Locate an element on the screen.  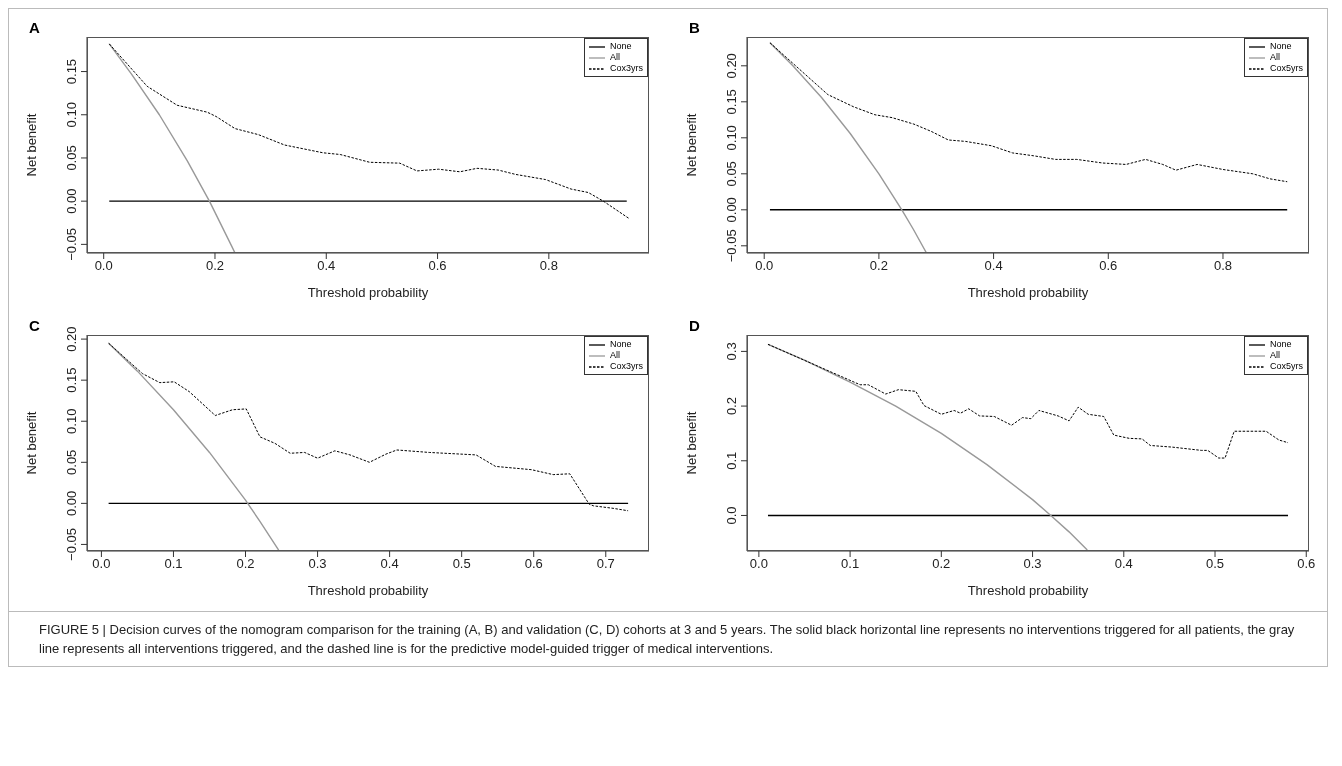
chart-title: D is located at coordinates (694, 325).